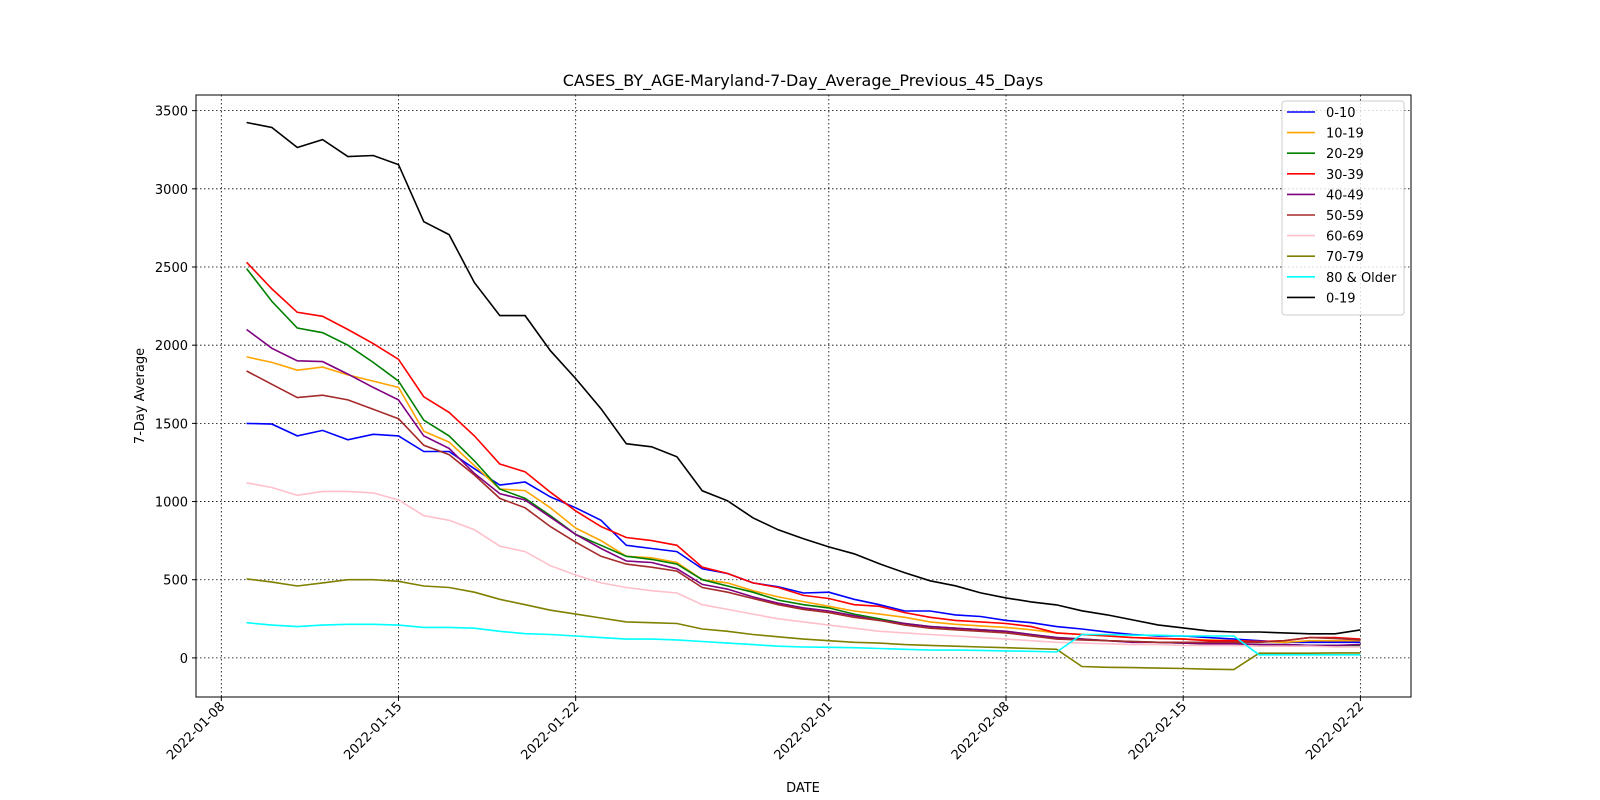 The width and height of the screenshot is (1600, 800). I want to click on x-axis-label: DATE, so click(803, 788).